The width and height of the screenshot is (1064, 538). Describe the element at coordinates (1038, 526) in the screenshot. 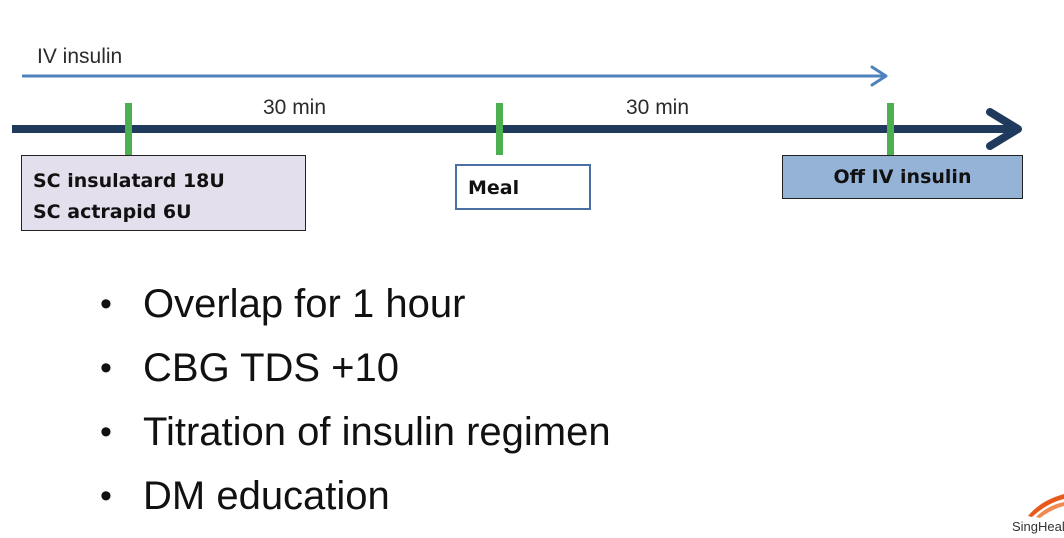

I see `logo-text: SingHealth` at that location.